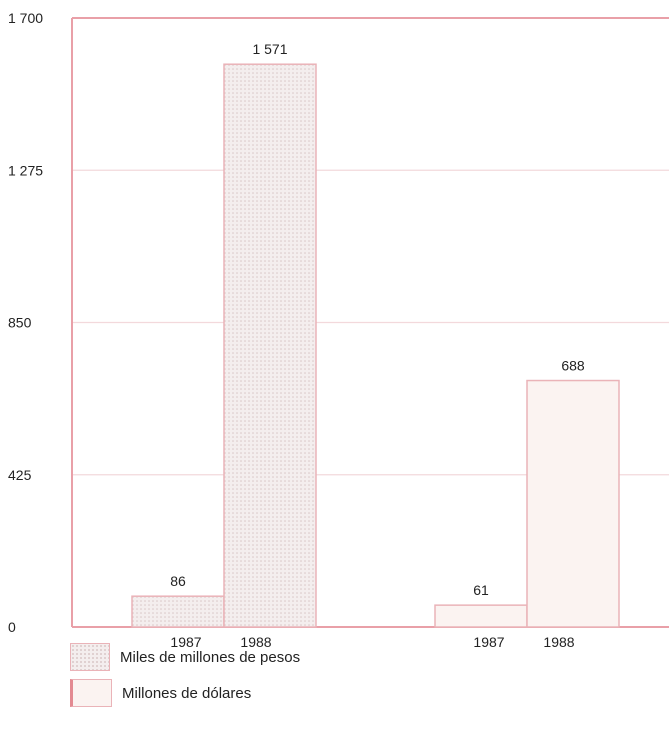  What do you see at coordinates (25, 170) in the screenshot?
I see `y-tick-label: 1 275` at bounding box center [25, 170].